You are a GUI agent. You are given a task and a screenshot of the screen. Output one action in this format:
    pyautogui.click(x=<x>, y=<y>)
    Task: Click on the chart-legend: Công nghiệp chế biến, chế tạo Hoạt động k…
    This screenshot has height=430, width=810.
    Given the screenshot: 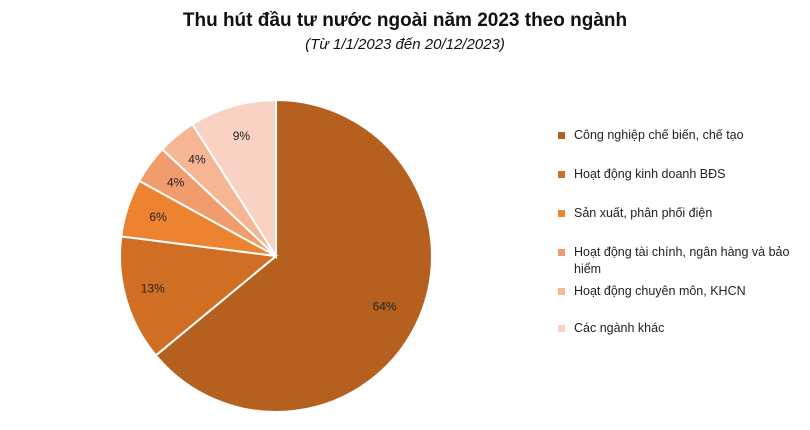 What is the action you would take?
    pyautogui.click(x=678, y=232)
    